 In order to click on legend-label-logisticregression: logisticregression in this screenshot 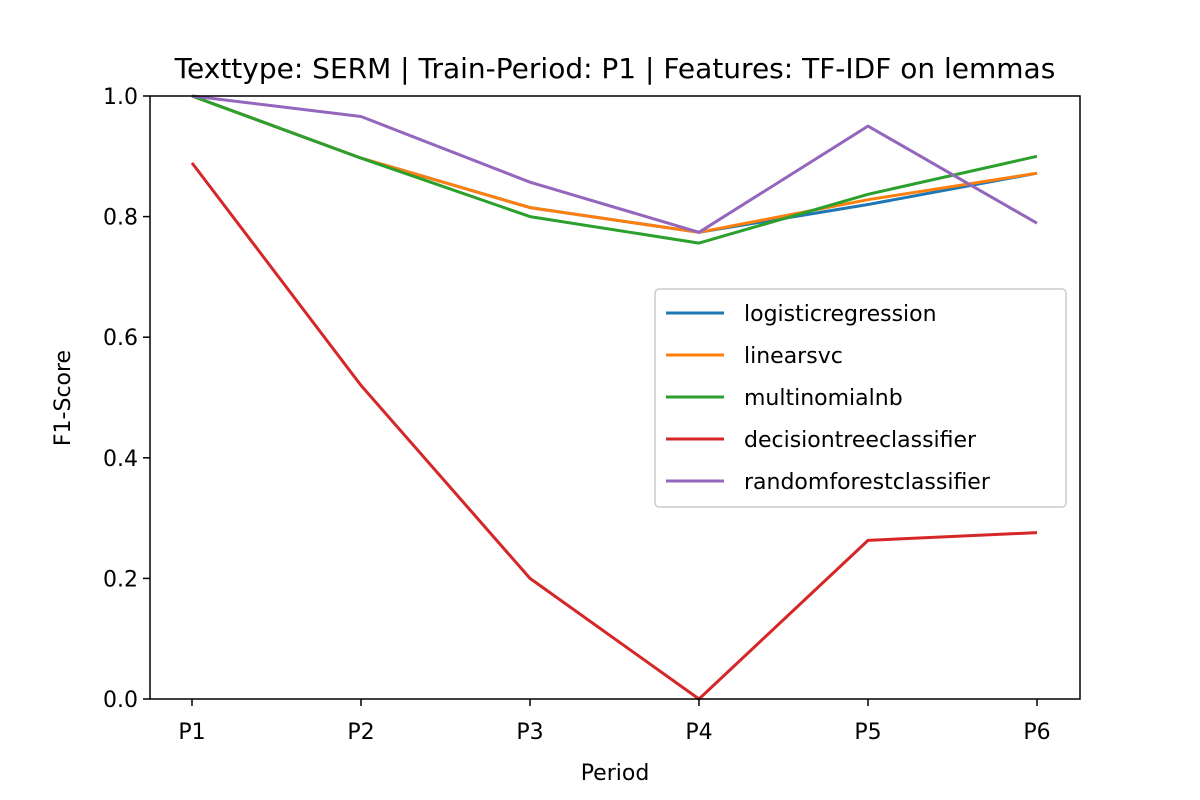, I will do `click(840, 314)`.